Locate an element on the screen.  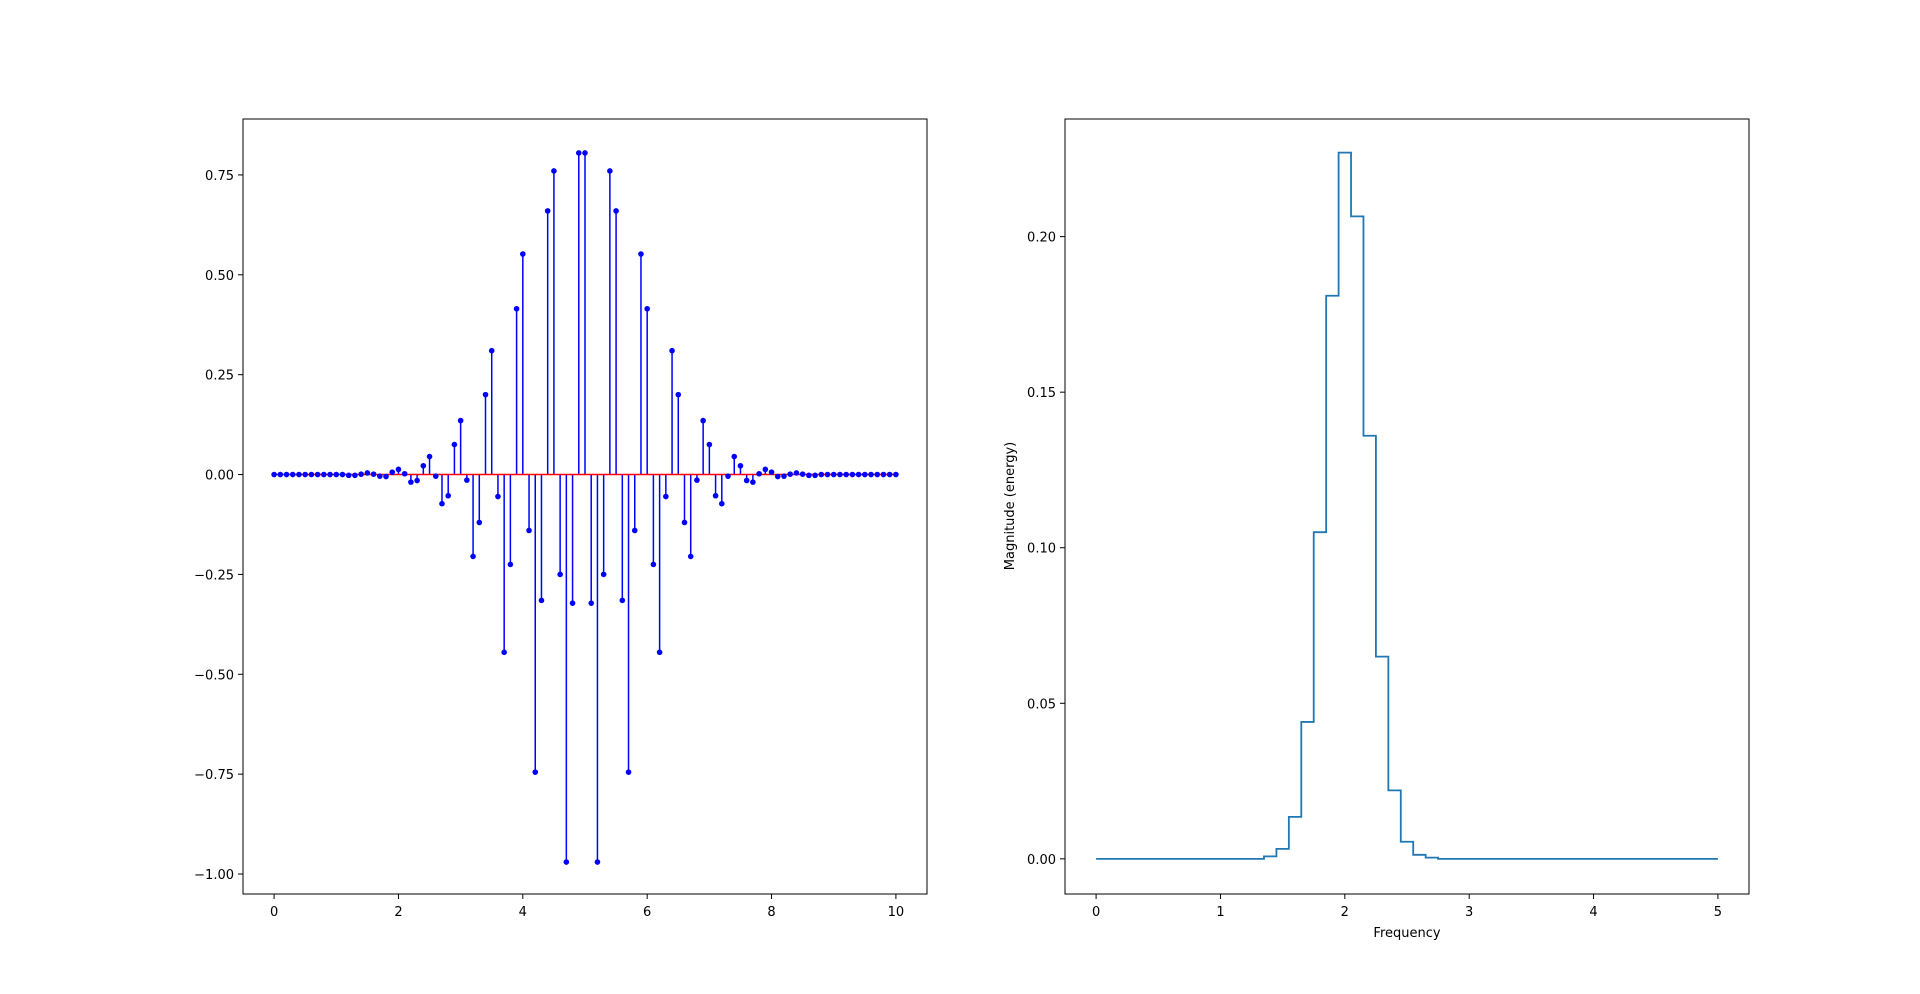
stem-x-tick-label: 8 is located at coordinates (771, 912).